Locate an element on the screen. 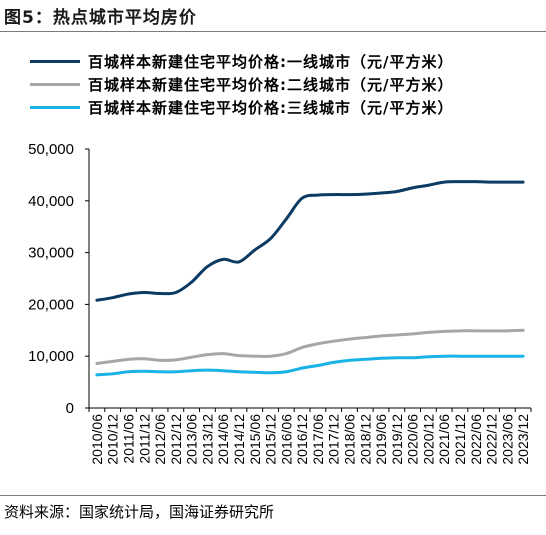  x-tick-label: 2012/06 is located at coordinates (160, 439).